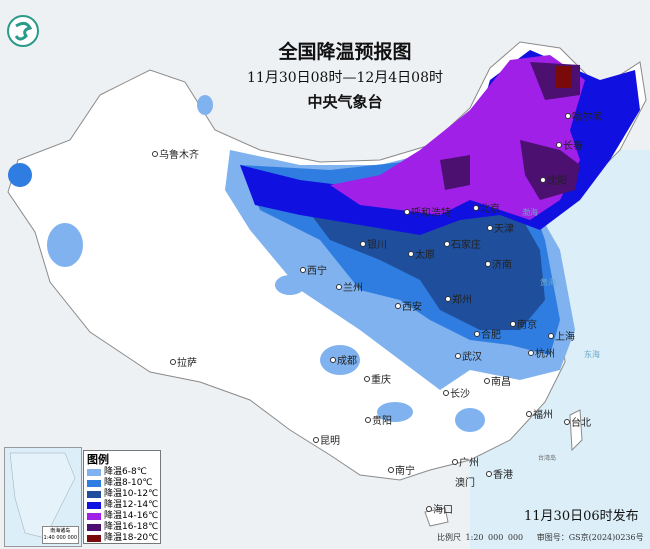 This screenshot has width=650, height=549. Describe the element at coordinates (487, 336) in the screenshot. I see `city-label: 合肥` at that location.